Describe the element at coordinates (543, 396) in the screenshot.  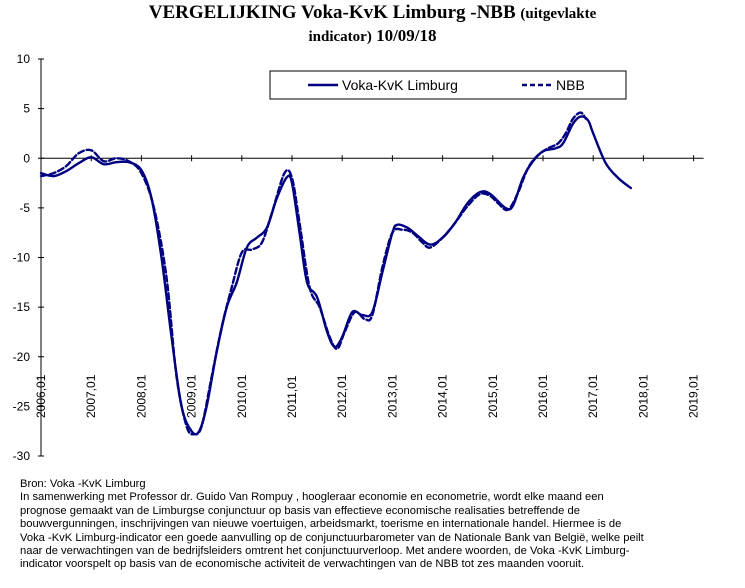
I see `x-tick-label: 2016,01` at that location.